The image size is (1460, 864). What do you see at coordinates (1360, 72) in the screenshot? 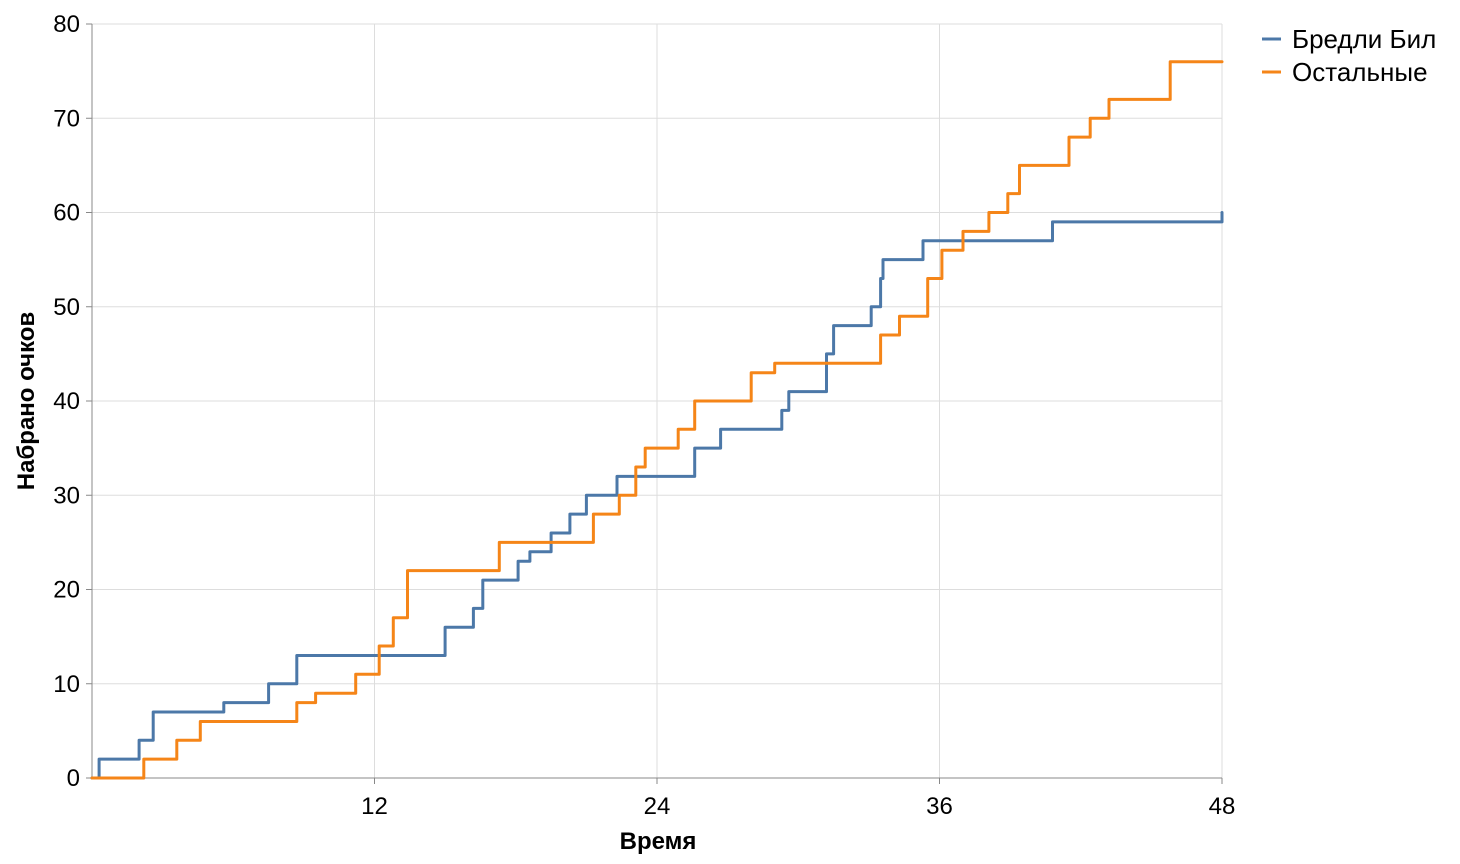
I see `legend-label-2: Остальные` at bounding box center [1360, 72].